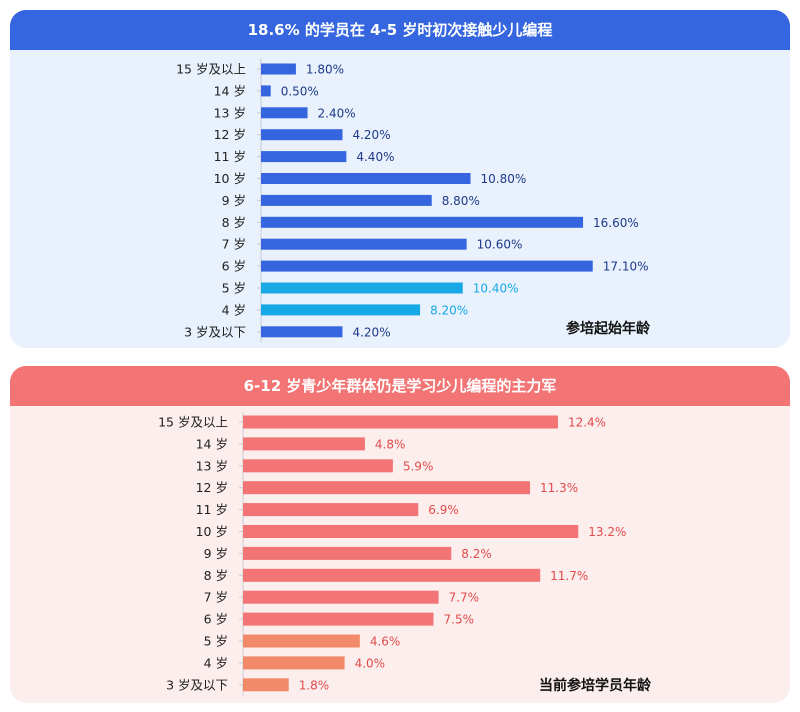 The height and width of the screenshot is (712, 800). What do you see at coordinates (314, 685) in the screenshot?
I see `current-value-label: 1.8%` at bounding box center [314, 685].